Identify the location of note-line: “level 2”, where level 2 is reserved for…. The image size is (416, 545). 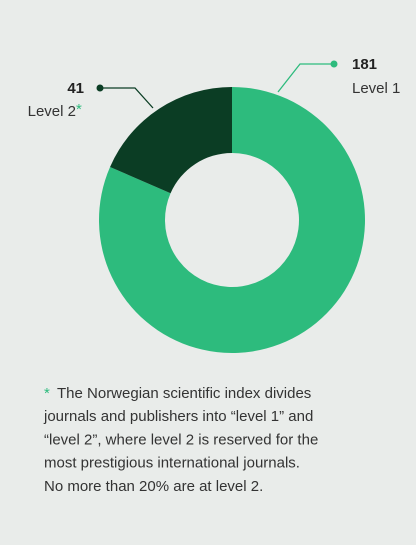
(181, 439).